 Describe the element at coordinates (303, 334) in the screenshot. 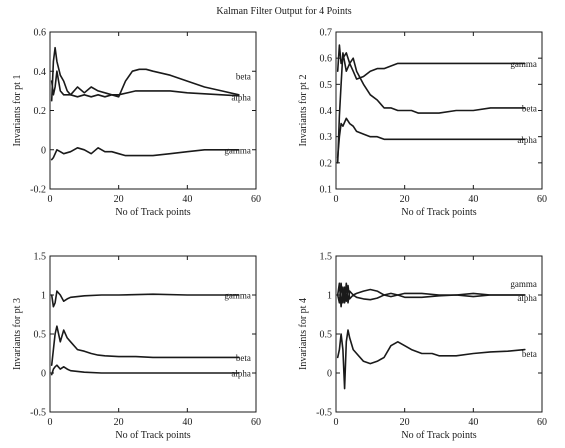

I see `y-axis-label: Invariants for pt 4` at that location.